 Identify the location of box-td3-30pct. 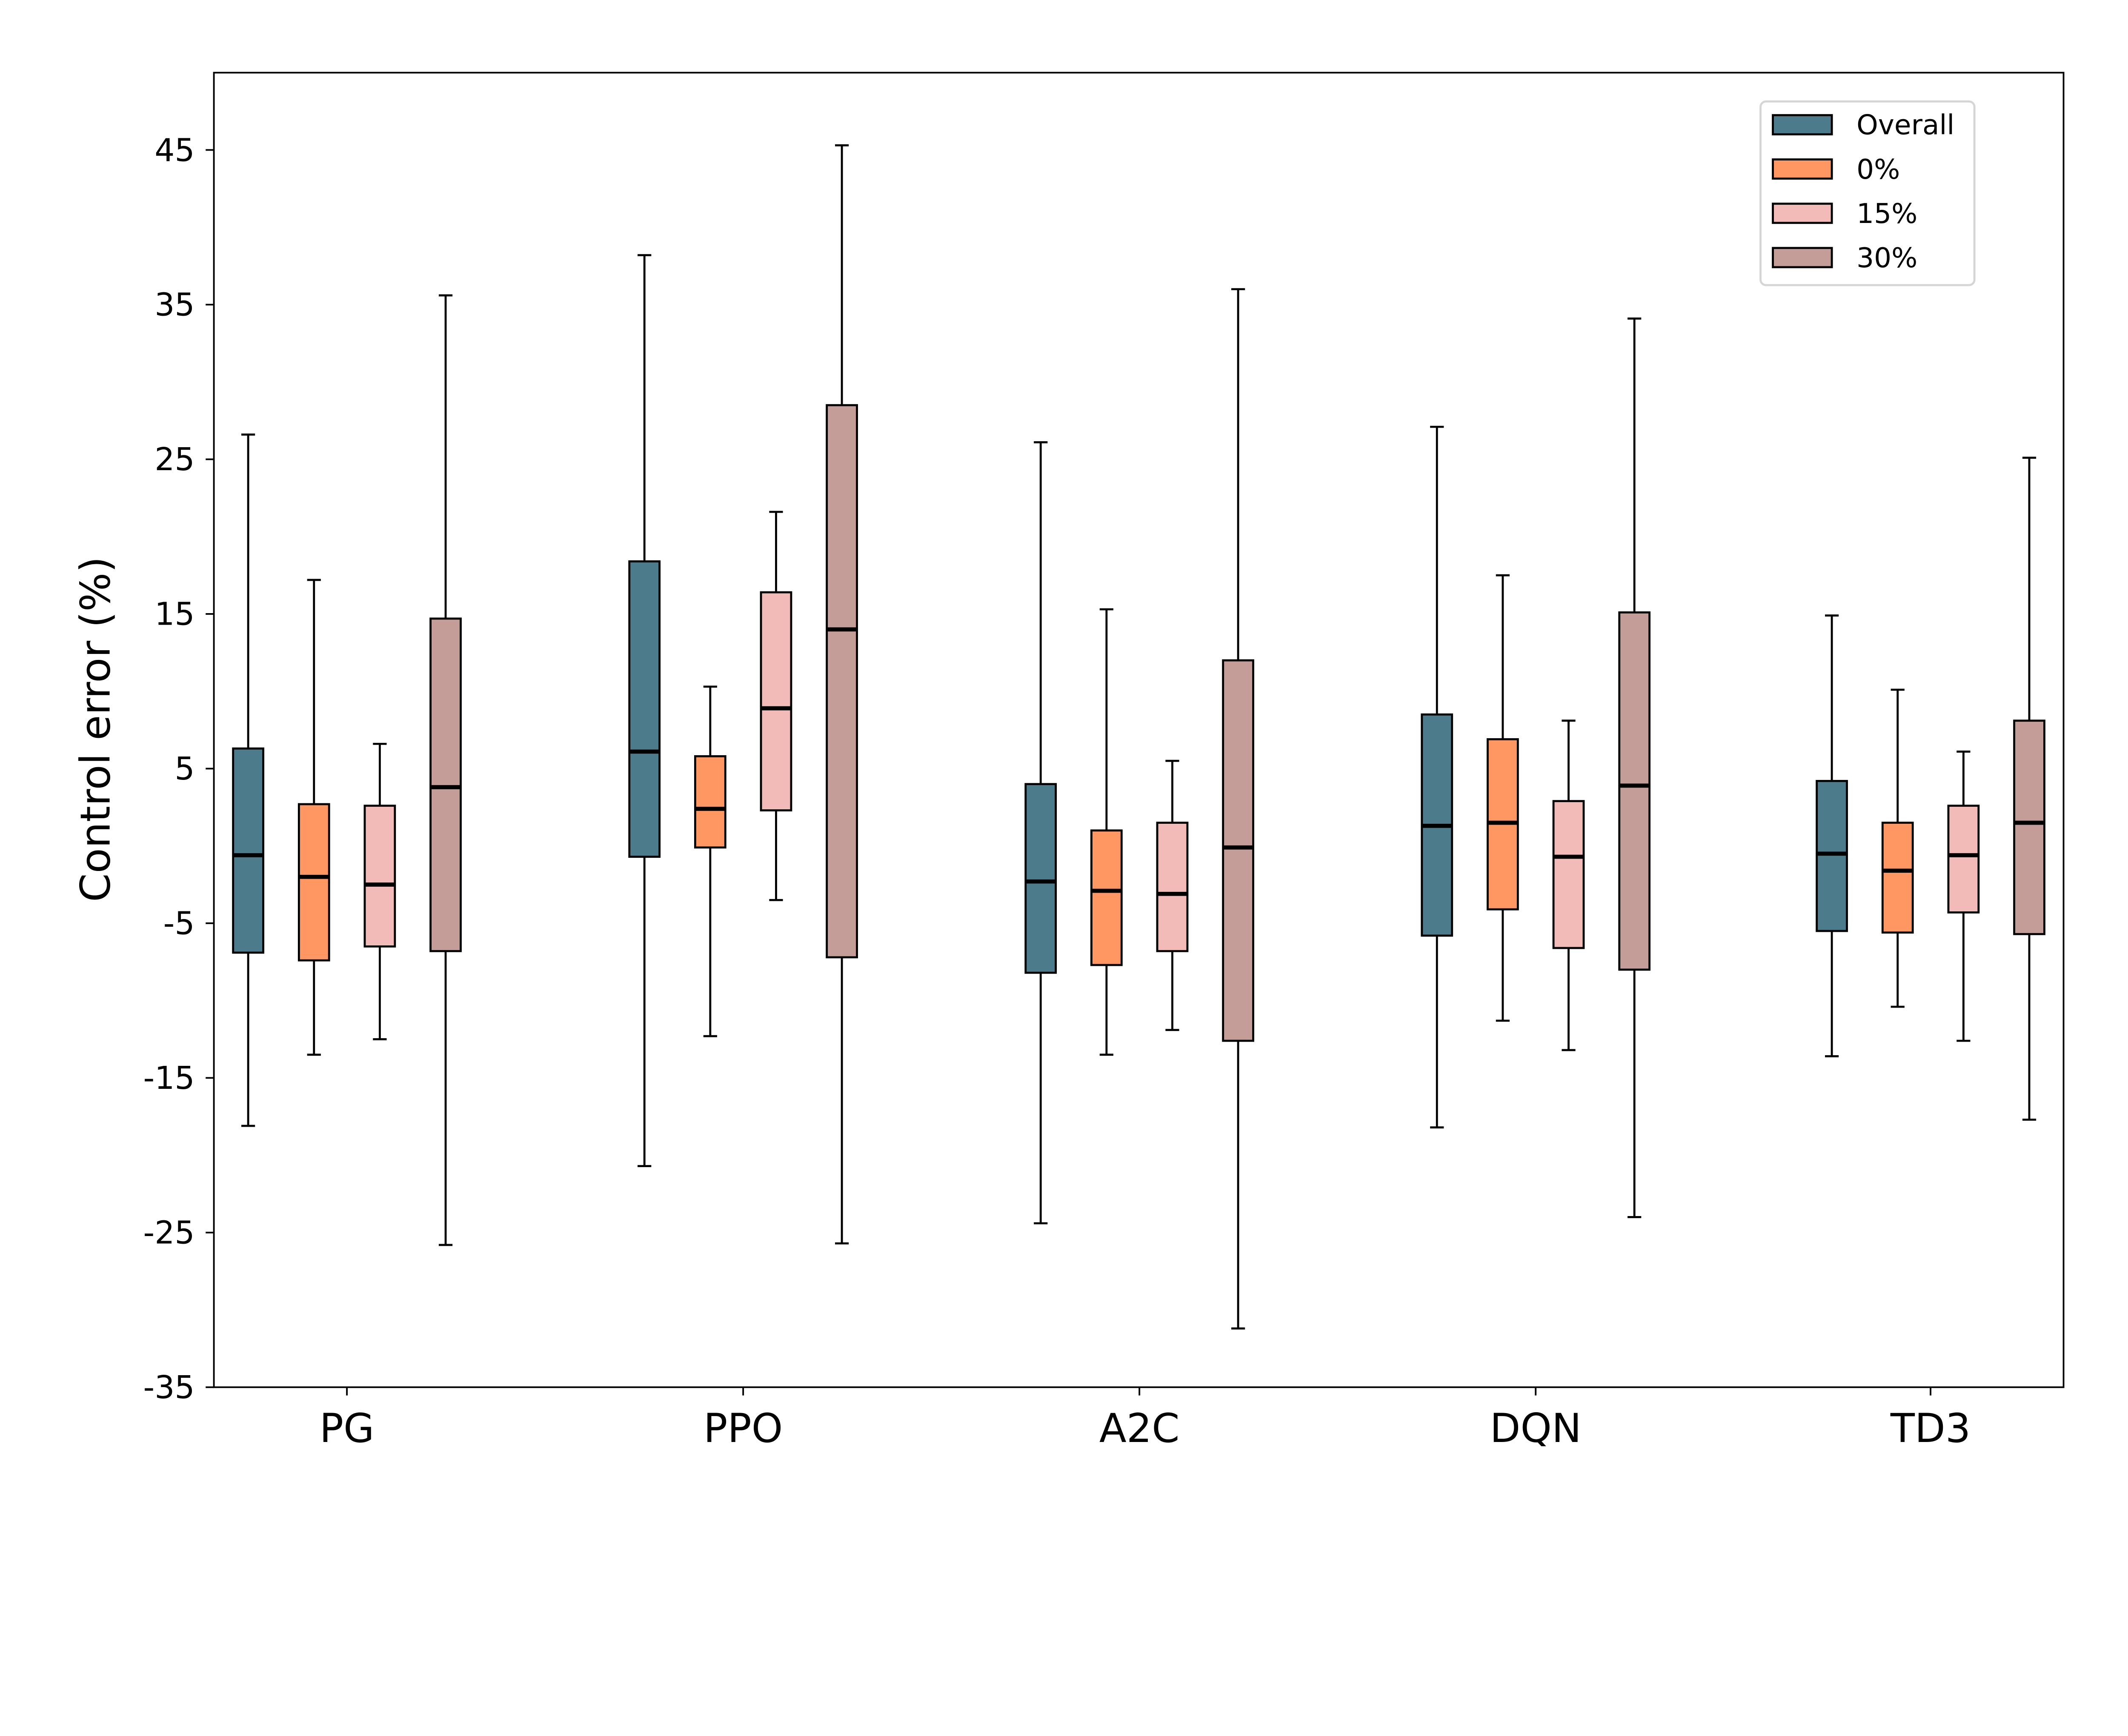
(2029, 789).